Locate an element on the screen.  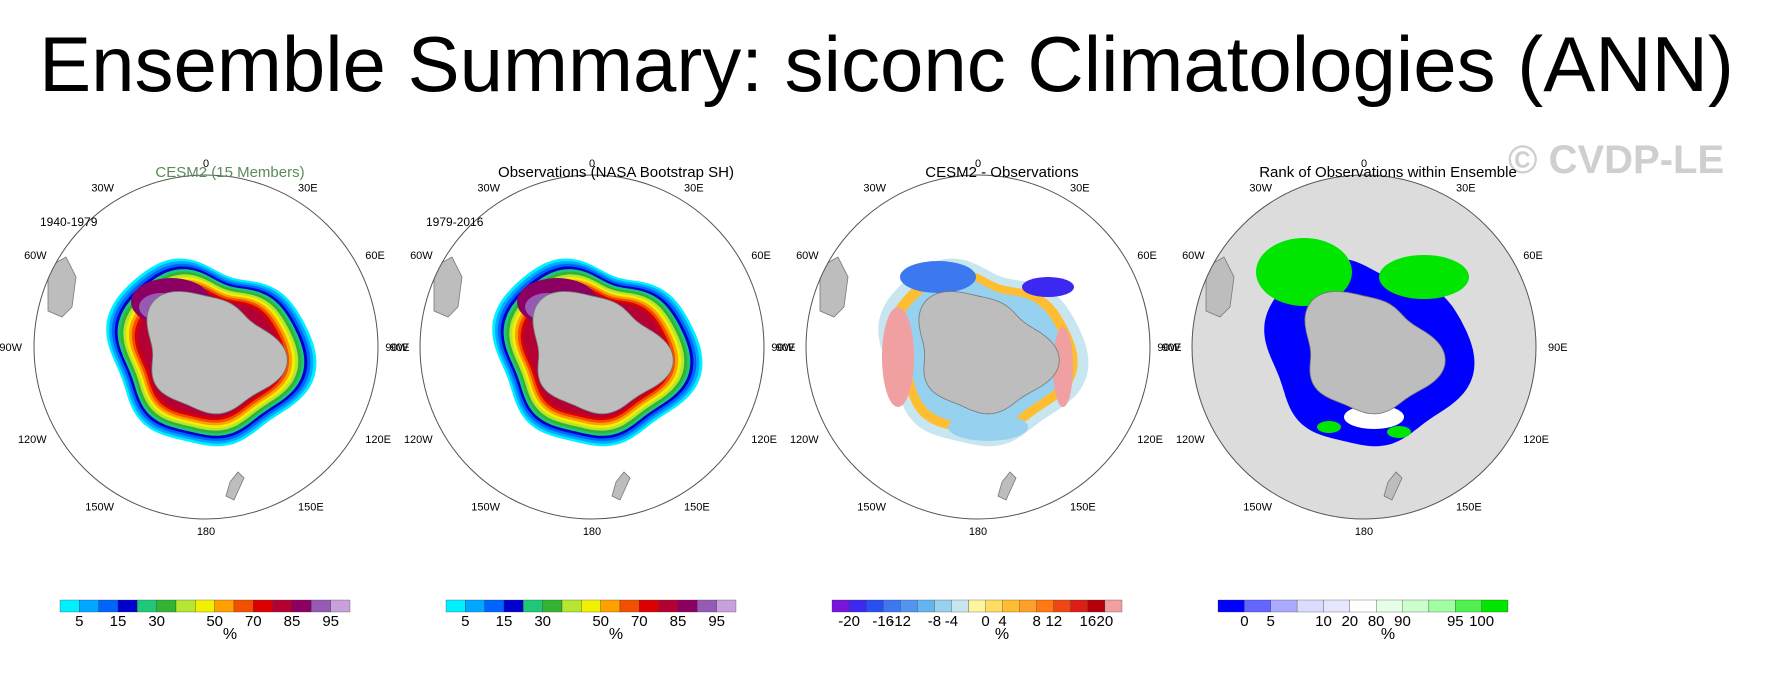
colorbar: 5 15 30 50 70 85 95 is located at coordinates (591, 613).